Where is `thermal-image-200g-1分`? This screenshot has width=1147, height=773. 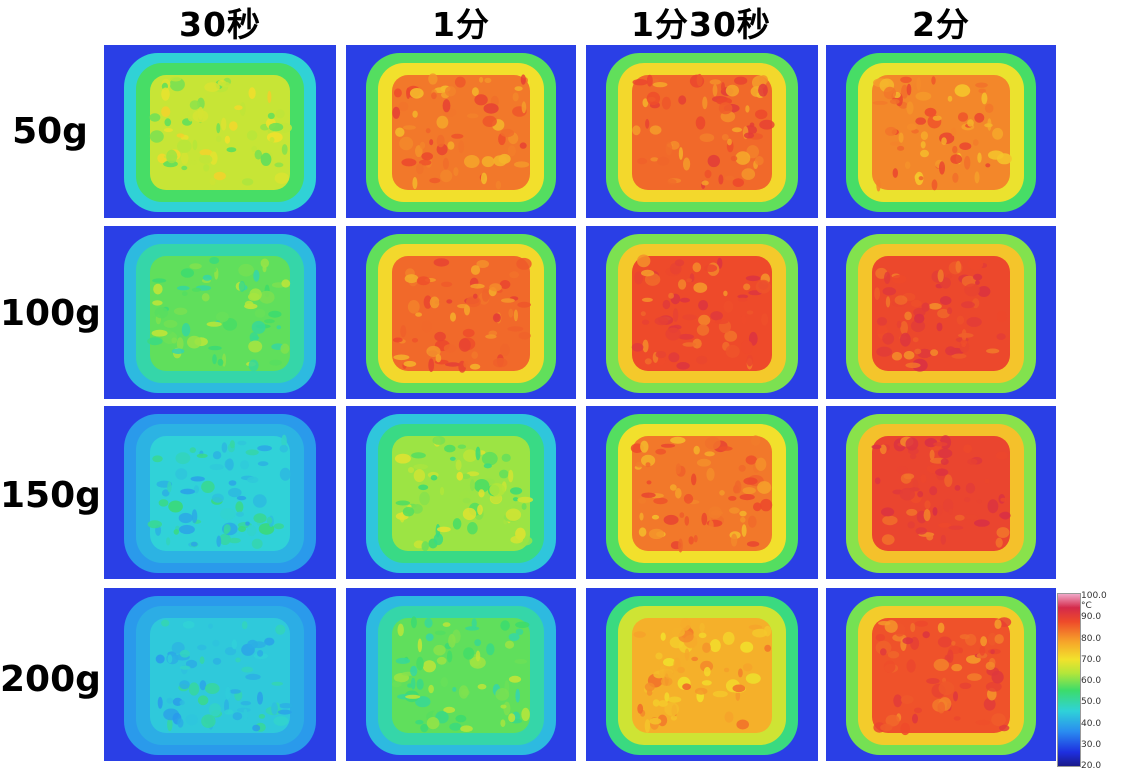
thermal-image-200g-1分 is located at coordinates (461, 674).